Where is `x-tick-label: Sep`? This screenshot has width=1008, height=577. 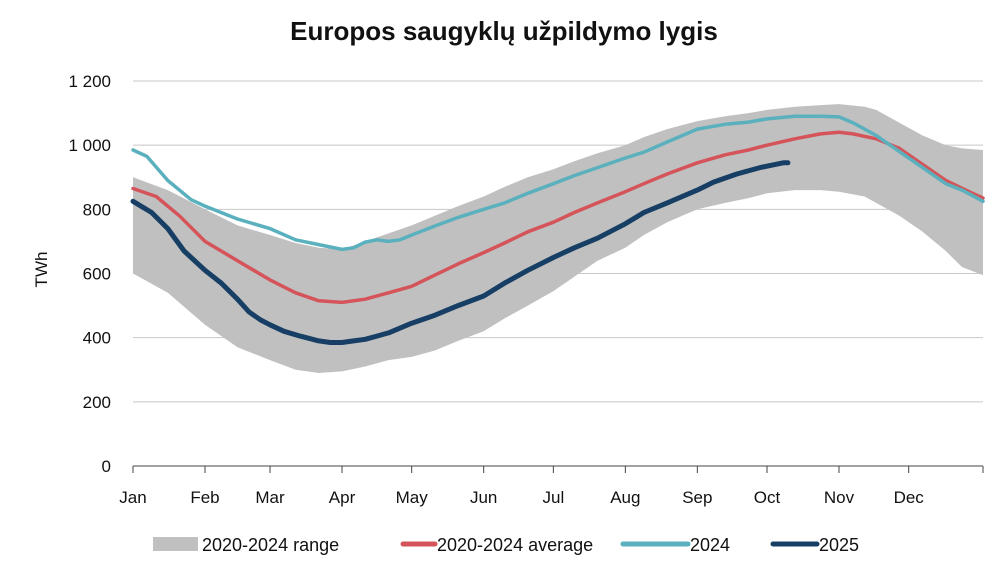 x-tick-label: Sep is located at coordinates (697, 497).